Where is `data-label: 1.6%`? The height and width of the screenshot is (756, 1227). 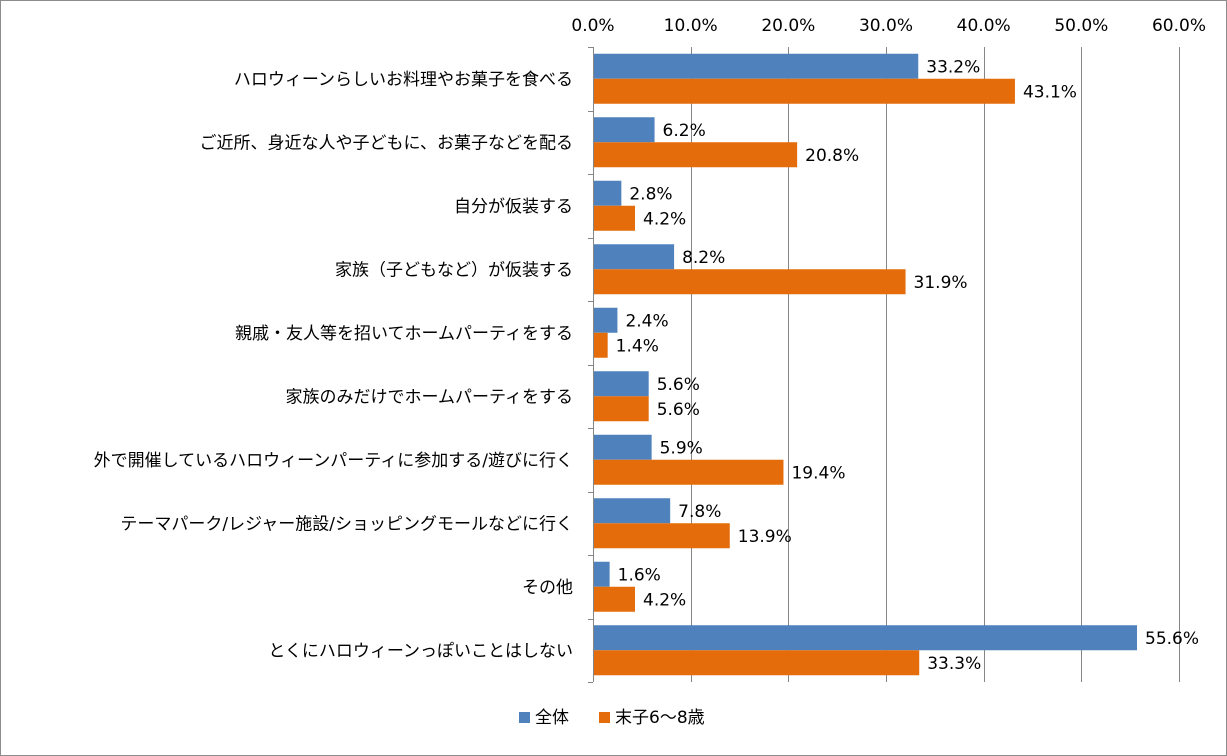 data-label: 1.6% is located at coordinates (639, 575).